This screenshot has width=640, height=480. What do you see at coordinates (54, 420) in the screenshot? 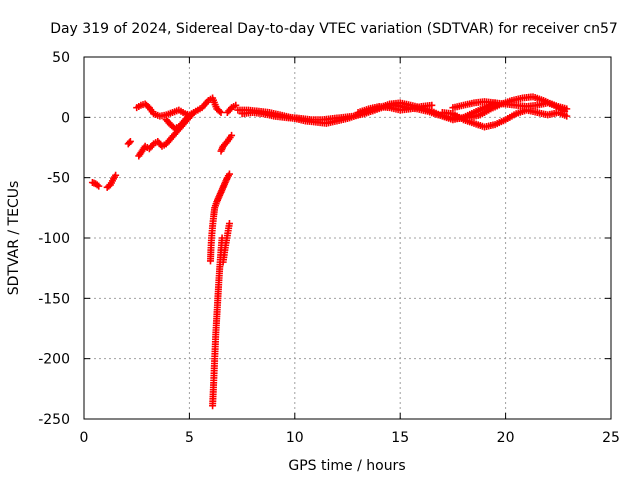
I see `y-tick-label: -250` at bounding box center [54, 420].